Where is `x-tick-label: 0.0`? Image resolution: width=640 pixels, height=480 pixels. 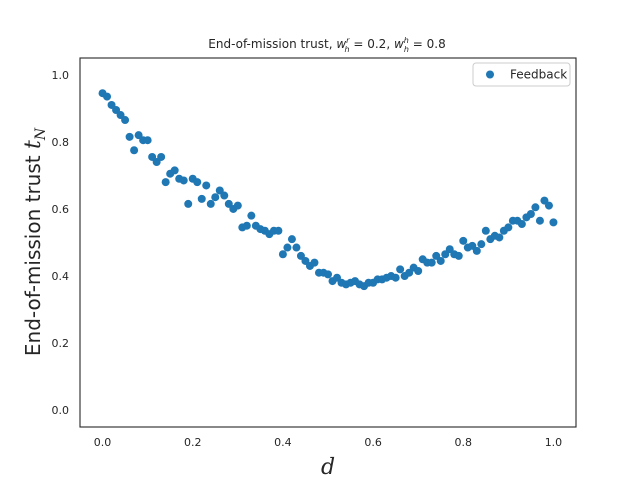
x-tick-label: 0.0 is located at coordinates (103, 442).